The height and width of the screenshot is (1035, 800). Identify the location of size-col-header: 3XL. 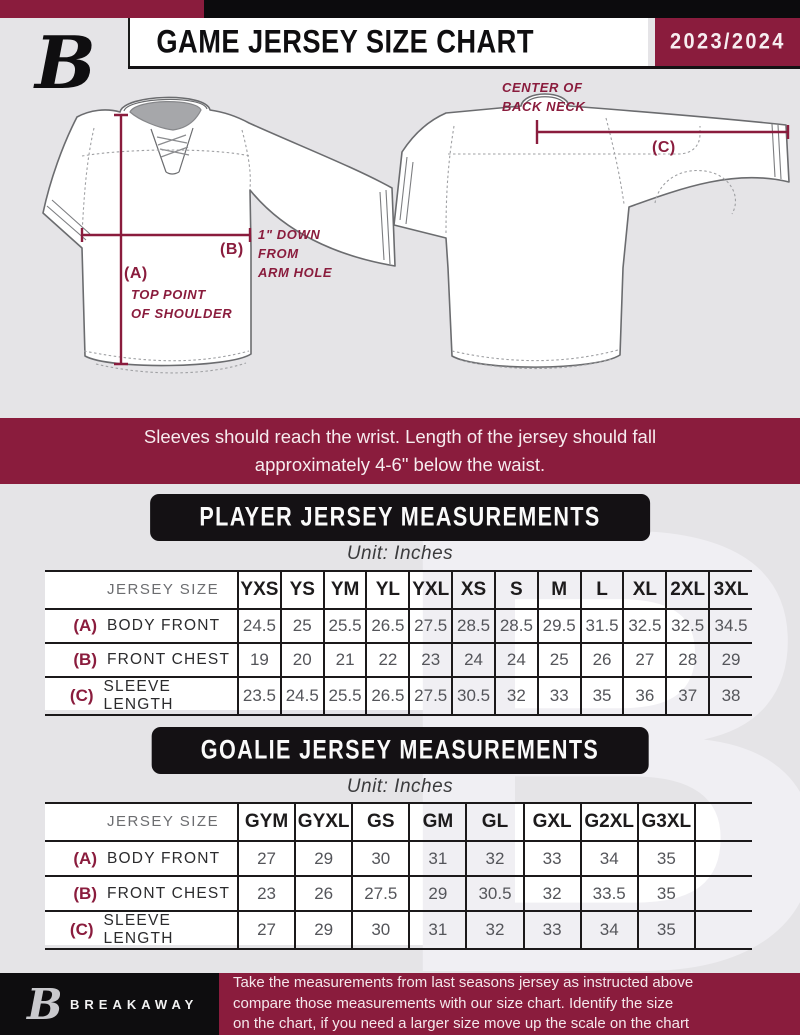
(730, 590).